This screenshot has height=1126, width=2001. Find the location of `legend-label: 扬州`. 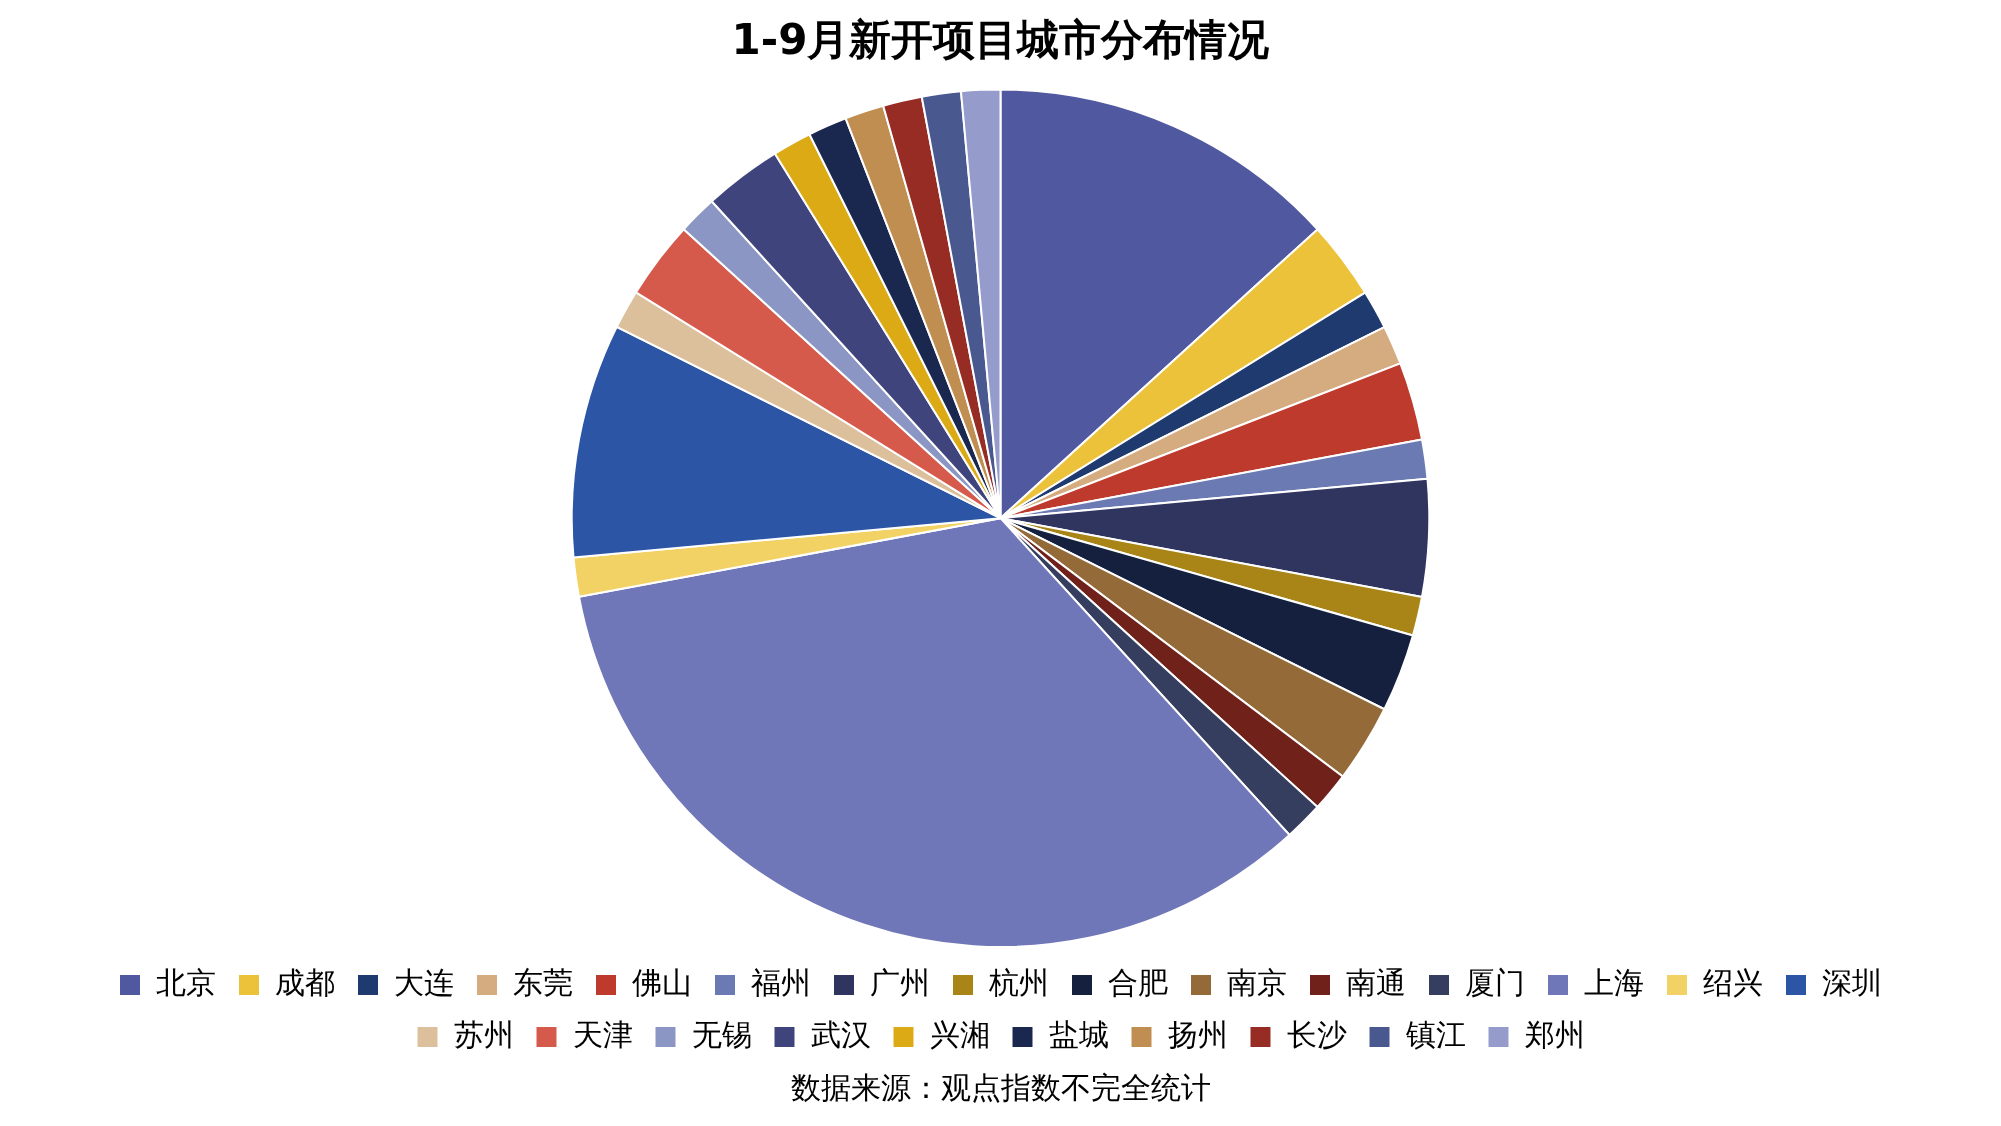

legend-label: 扬州 is located at coordinates (1197, 1034).